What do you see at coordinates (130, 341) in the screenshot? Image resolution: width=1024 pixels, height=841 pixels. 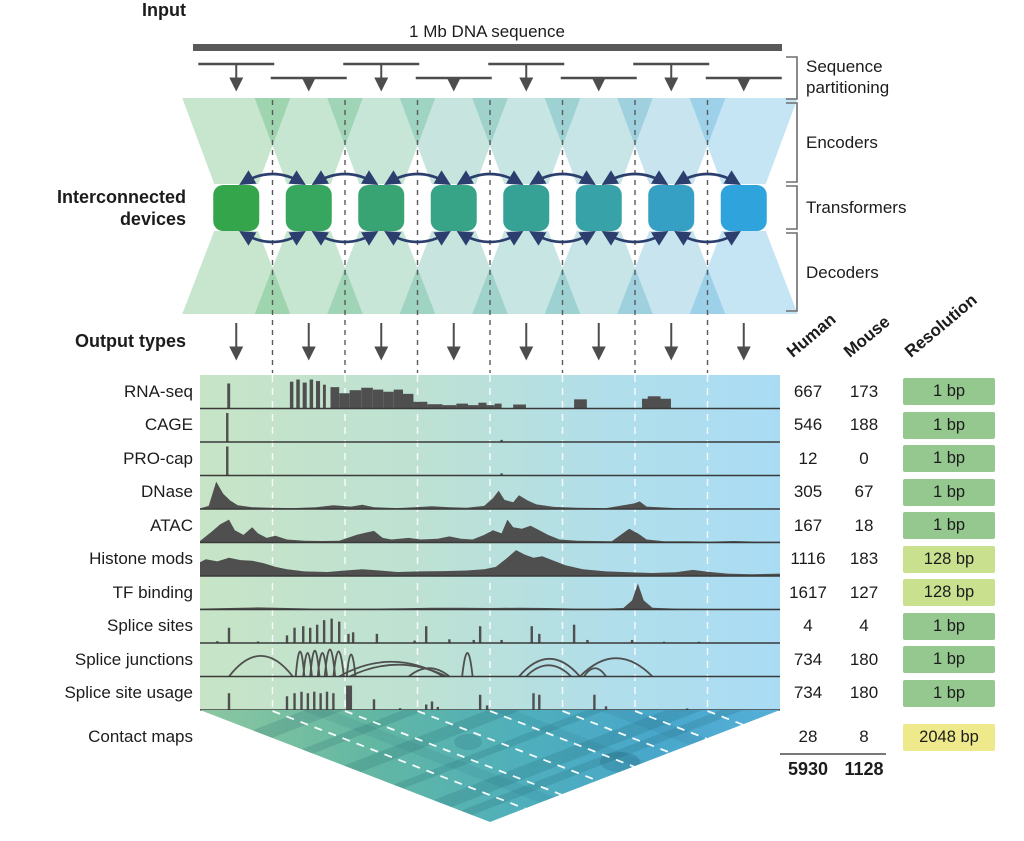 I see `output-types-label: Output types` at bounding box center [130, 341].